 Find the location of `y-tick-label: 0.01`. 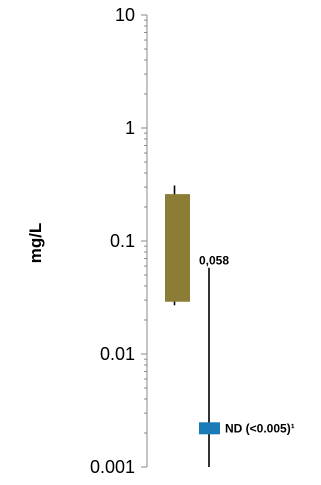

y-tick-label: 0.01 is located at coordinates (117, 354).